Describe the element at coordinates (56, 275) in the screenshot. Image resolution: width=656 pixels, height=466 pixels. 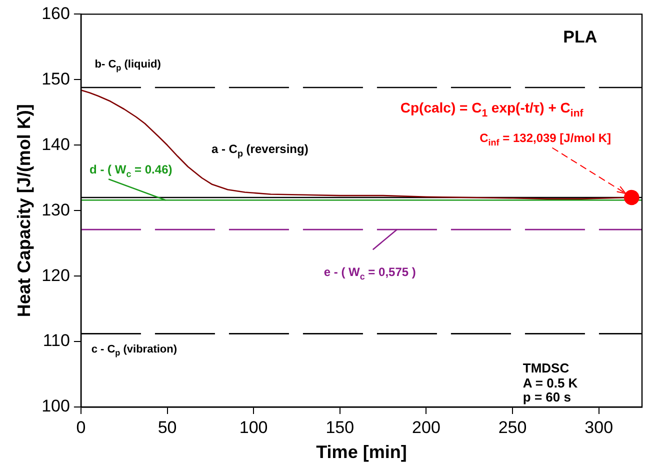
I see `y-tick-label: 120` at that location.